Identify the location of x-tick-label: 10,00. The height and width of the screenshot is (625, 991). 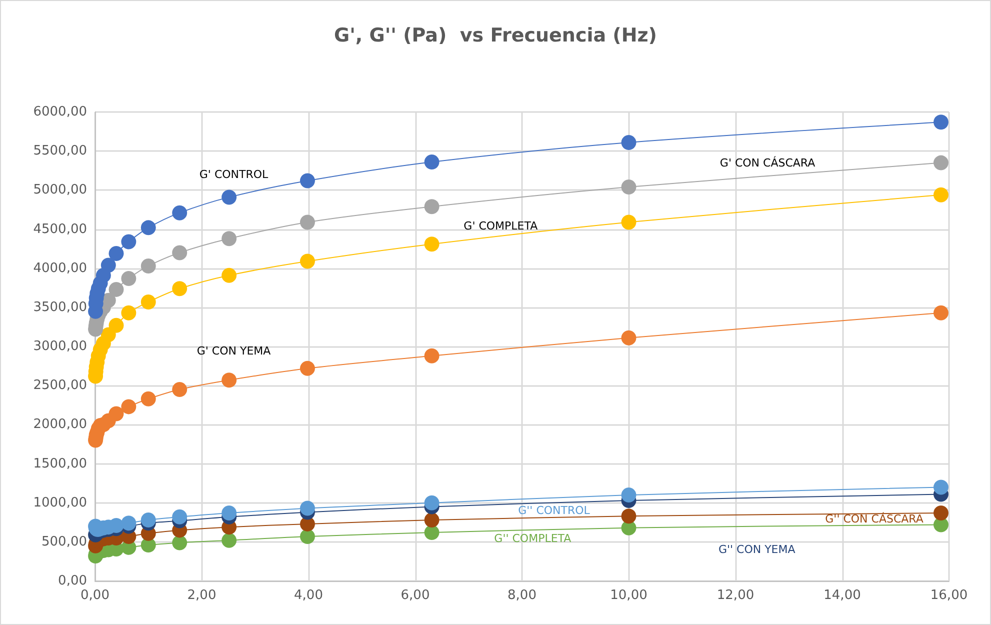
(629, 595).